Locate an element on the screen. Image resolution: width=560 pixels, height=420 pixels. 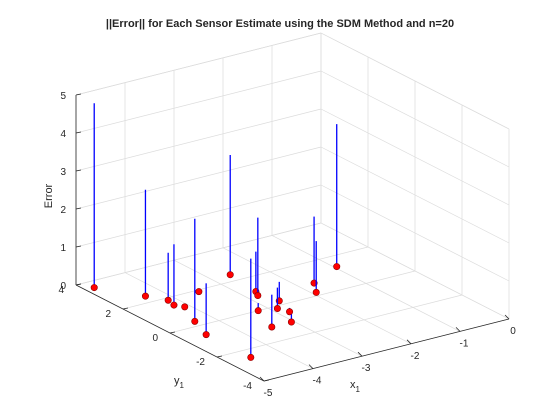
x-tick-label: -1 is located at coordinates (464, 343).